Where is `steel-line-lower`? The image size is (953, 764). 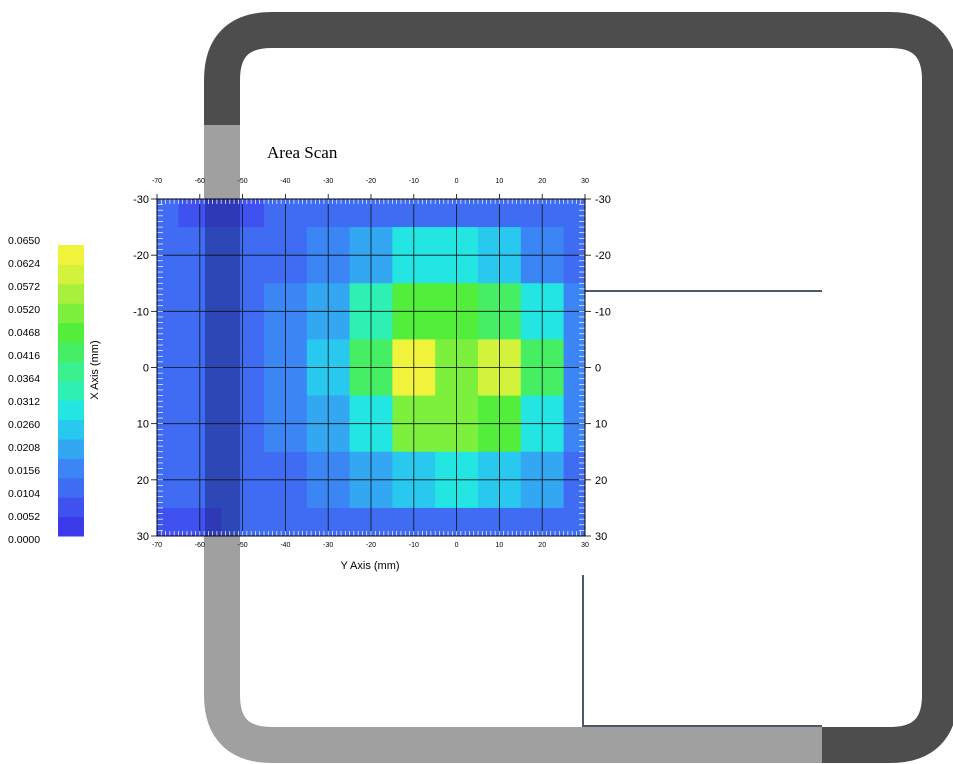
steel-line-lower is located at coordinates (702, 651).